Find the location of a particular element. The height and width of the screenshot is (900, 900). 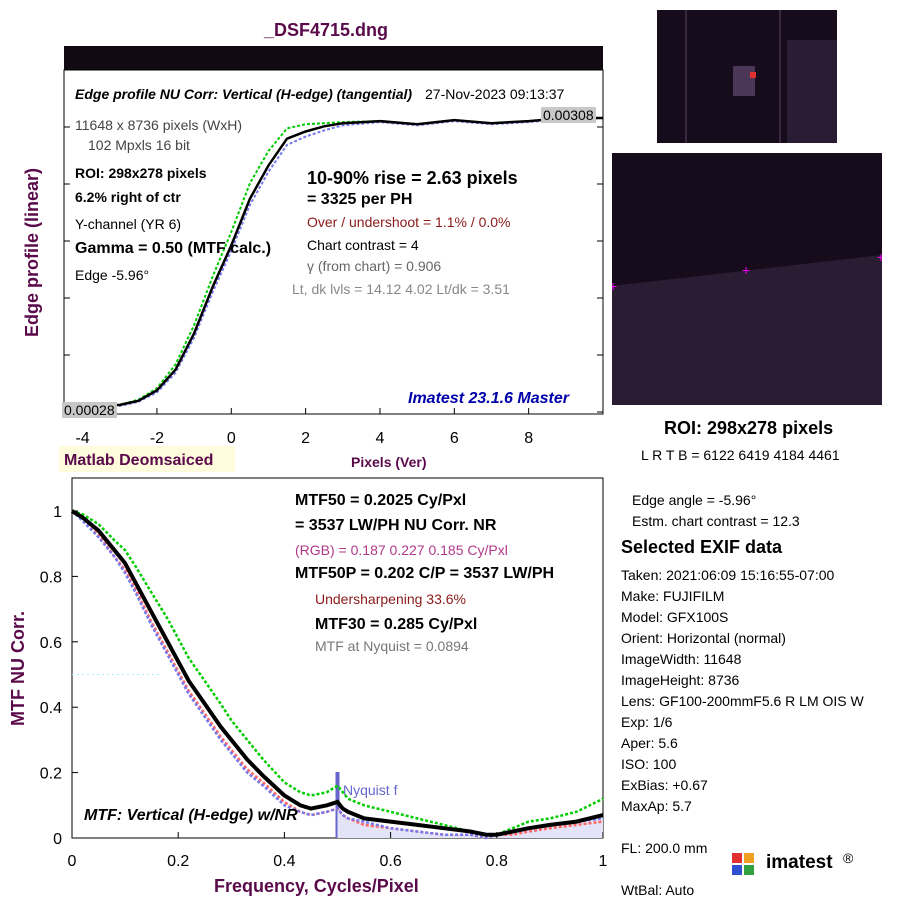

imatest-logo-icon is located at coordinates (745, 866).